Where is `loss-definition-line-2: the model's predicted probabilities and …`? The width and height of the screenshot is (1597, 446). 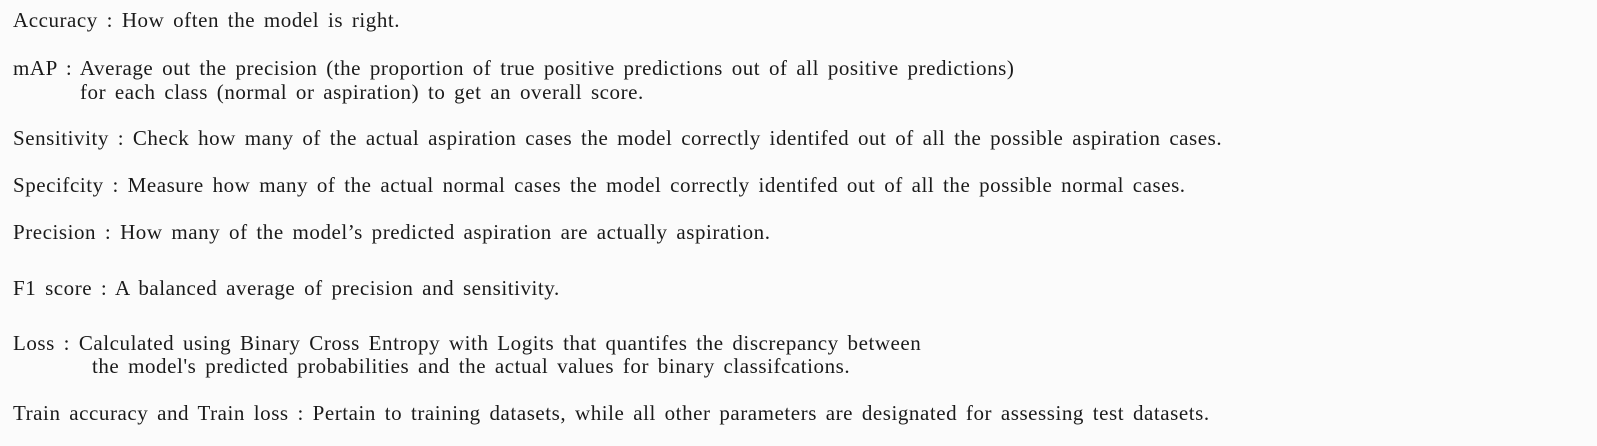
loss-definition-line-2: the model's predicted probabilities and … is located at coordinates (471, 366).